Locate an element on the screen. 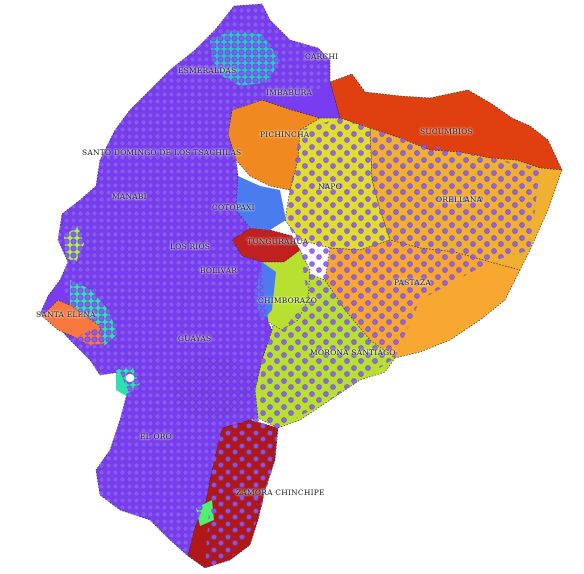 The height and width of the screenshot is (574, 584). label-cotopaxi: COTOPAXI is located at coordinates (233, 207).